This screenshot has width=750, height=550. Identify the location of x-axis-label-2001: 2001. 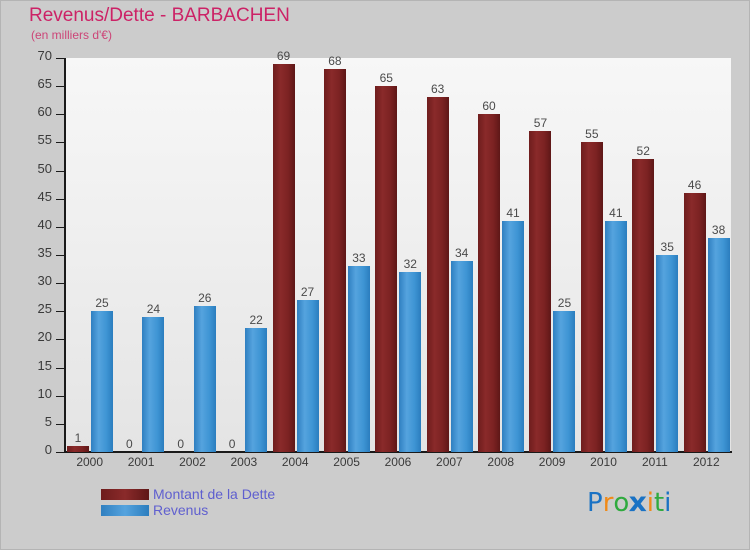
(141, 462).